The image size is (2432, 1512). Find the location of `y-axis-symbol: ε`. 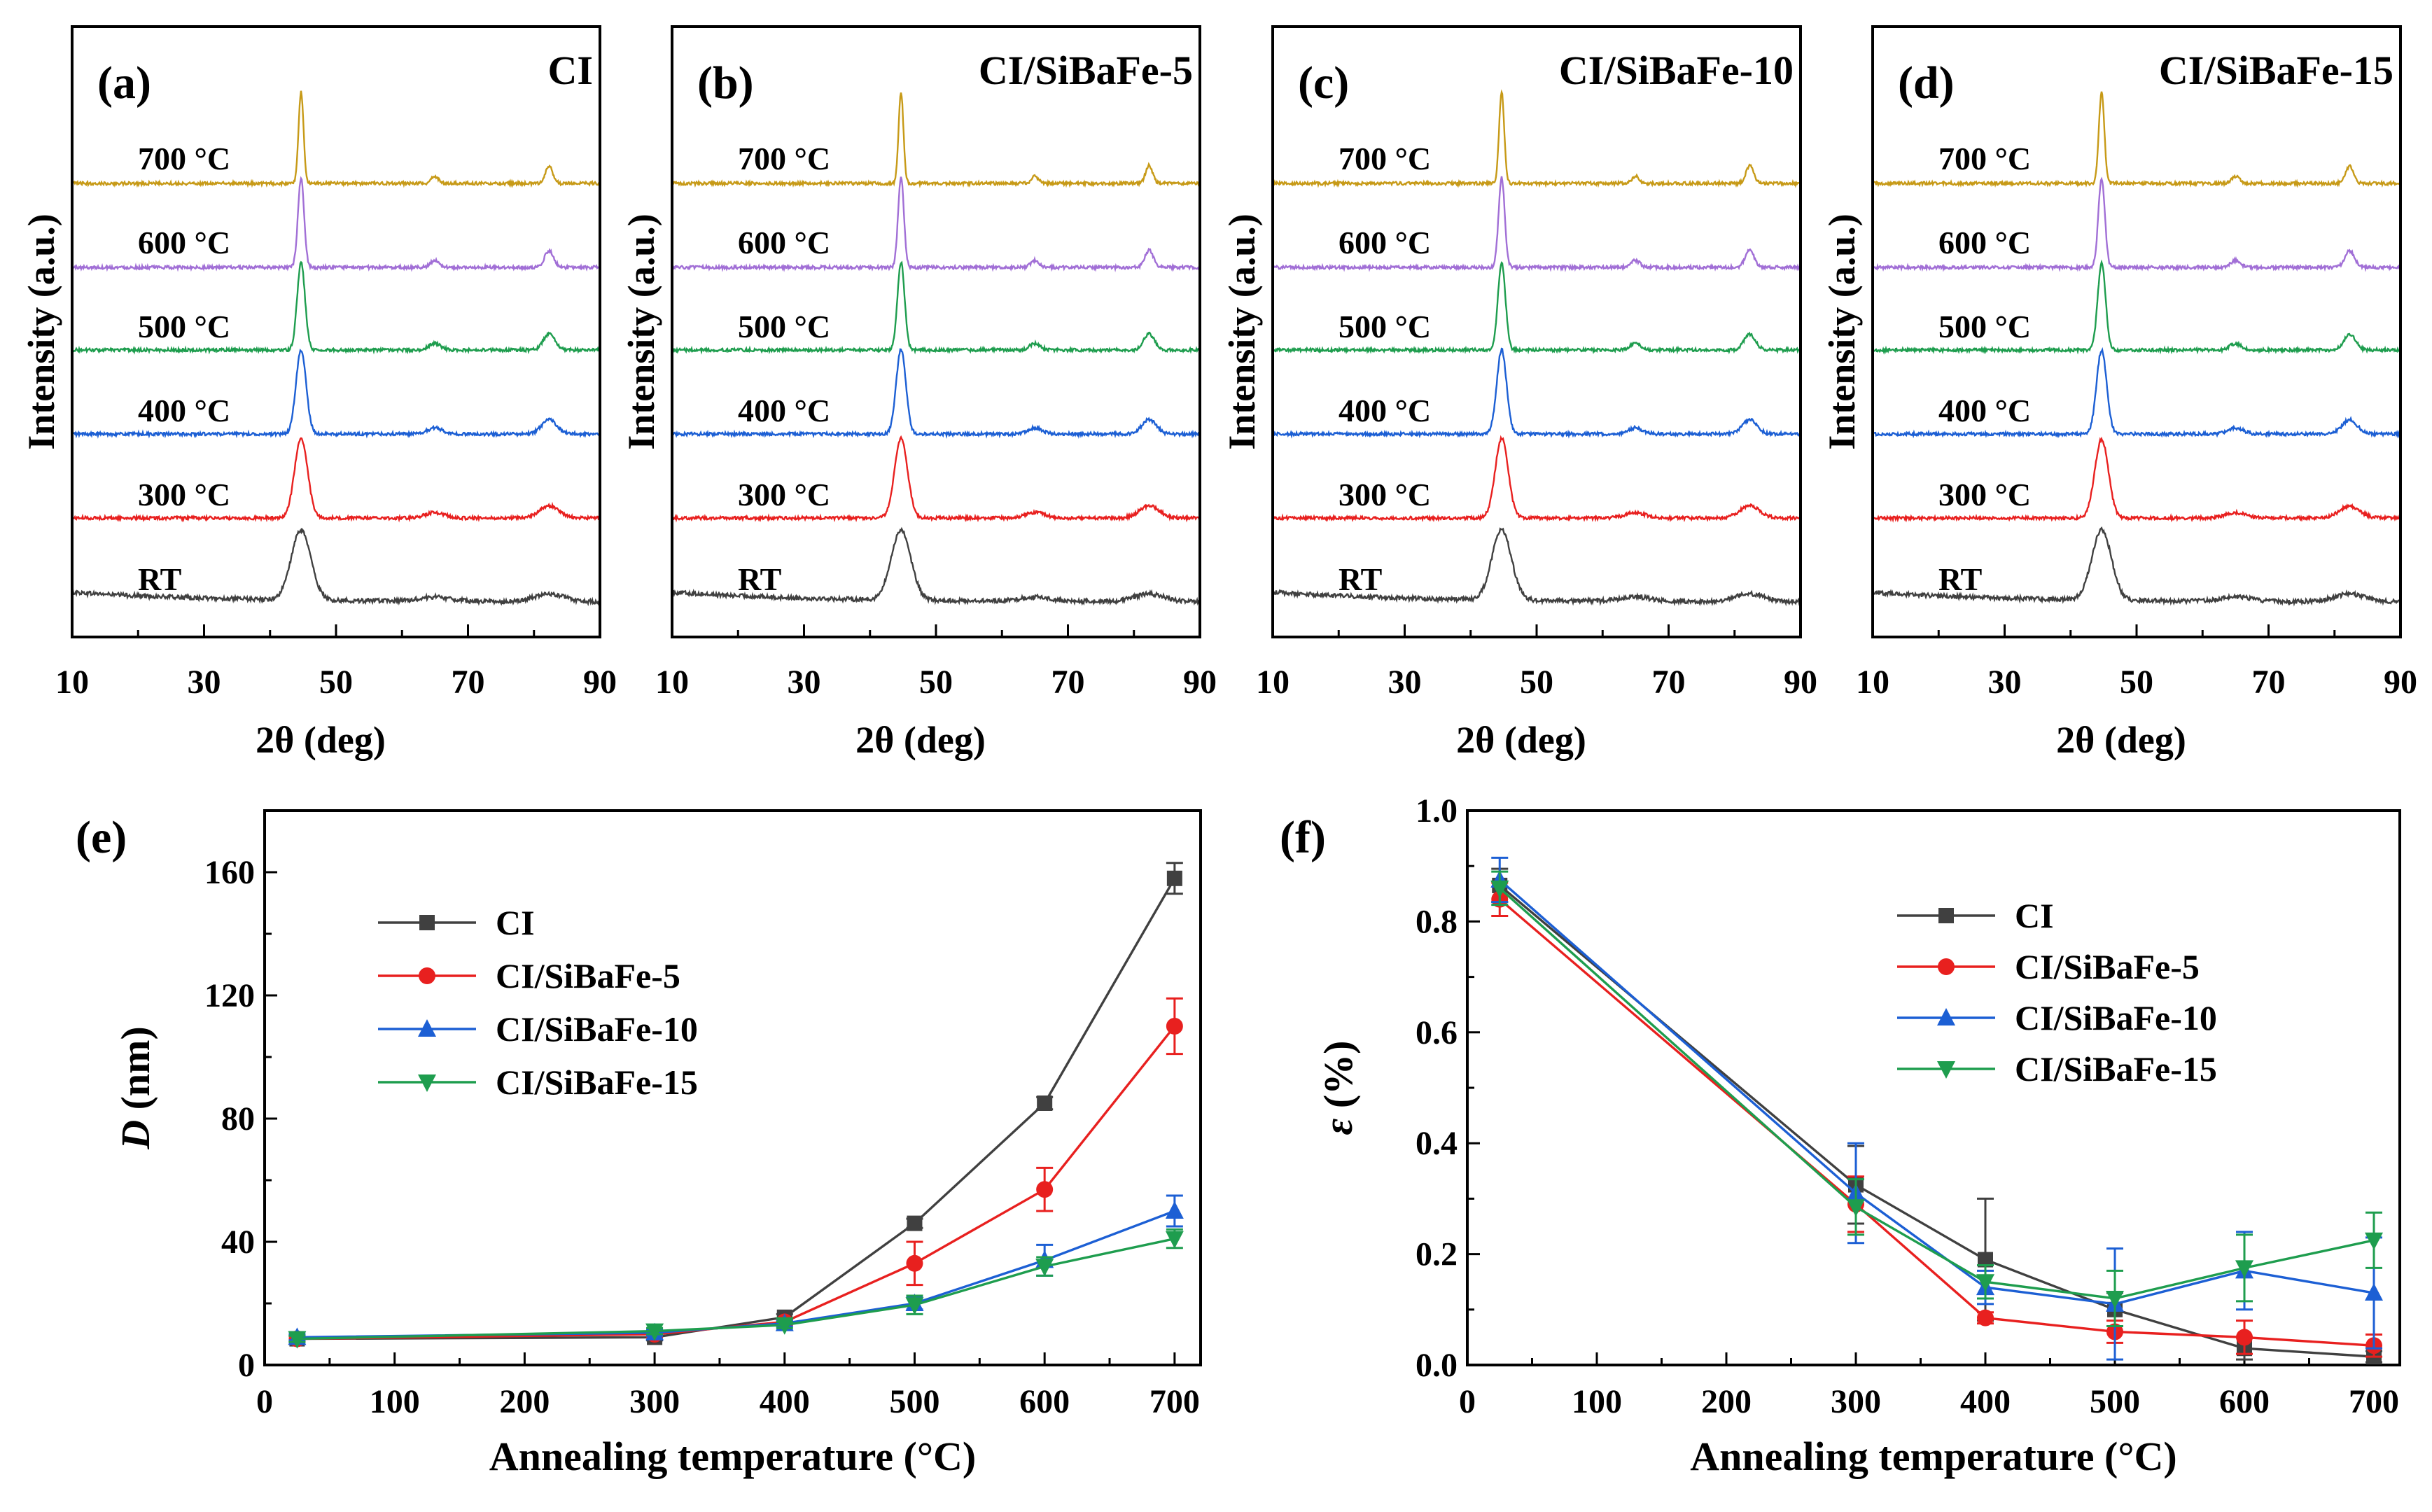

y-axis-symbol: ε is located at coordinates (1338, 1126).